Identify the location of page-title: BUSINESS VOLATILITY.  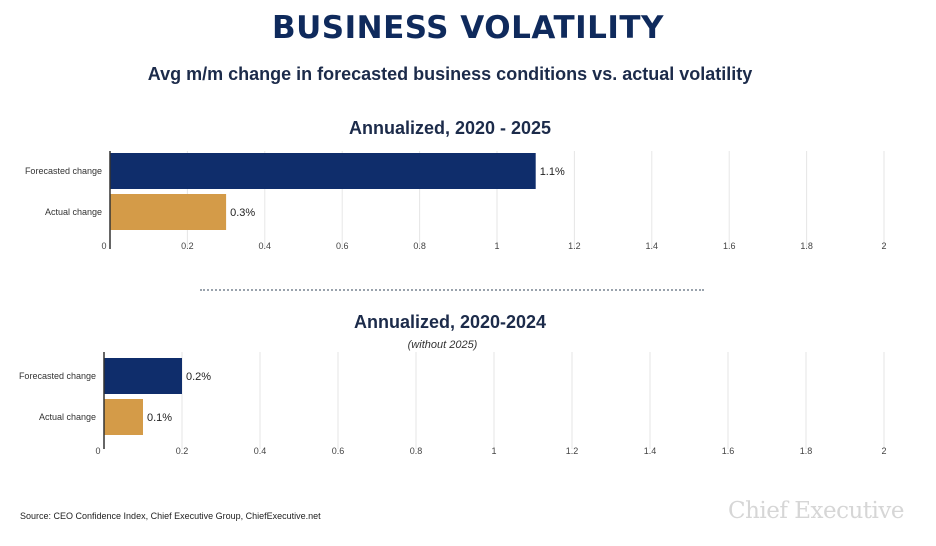
(468, 28).